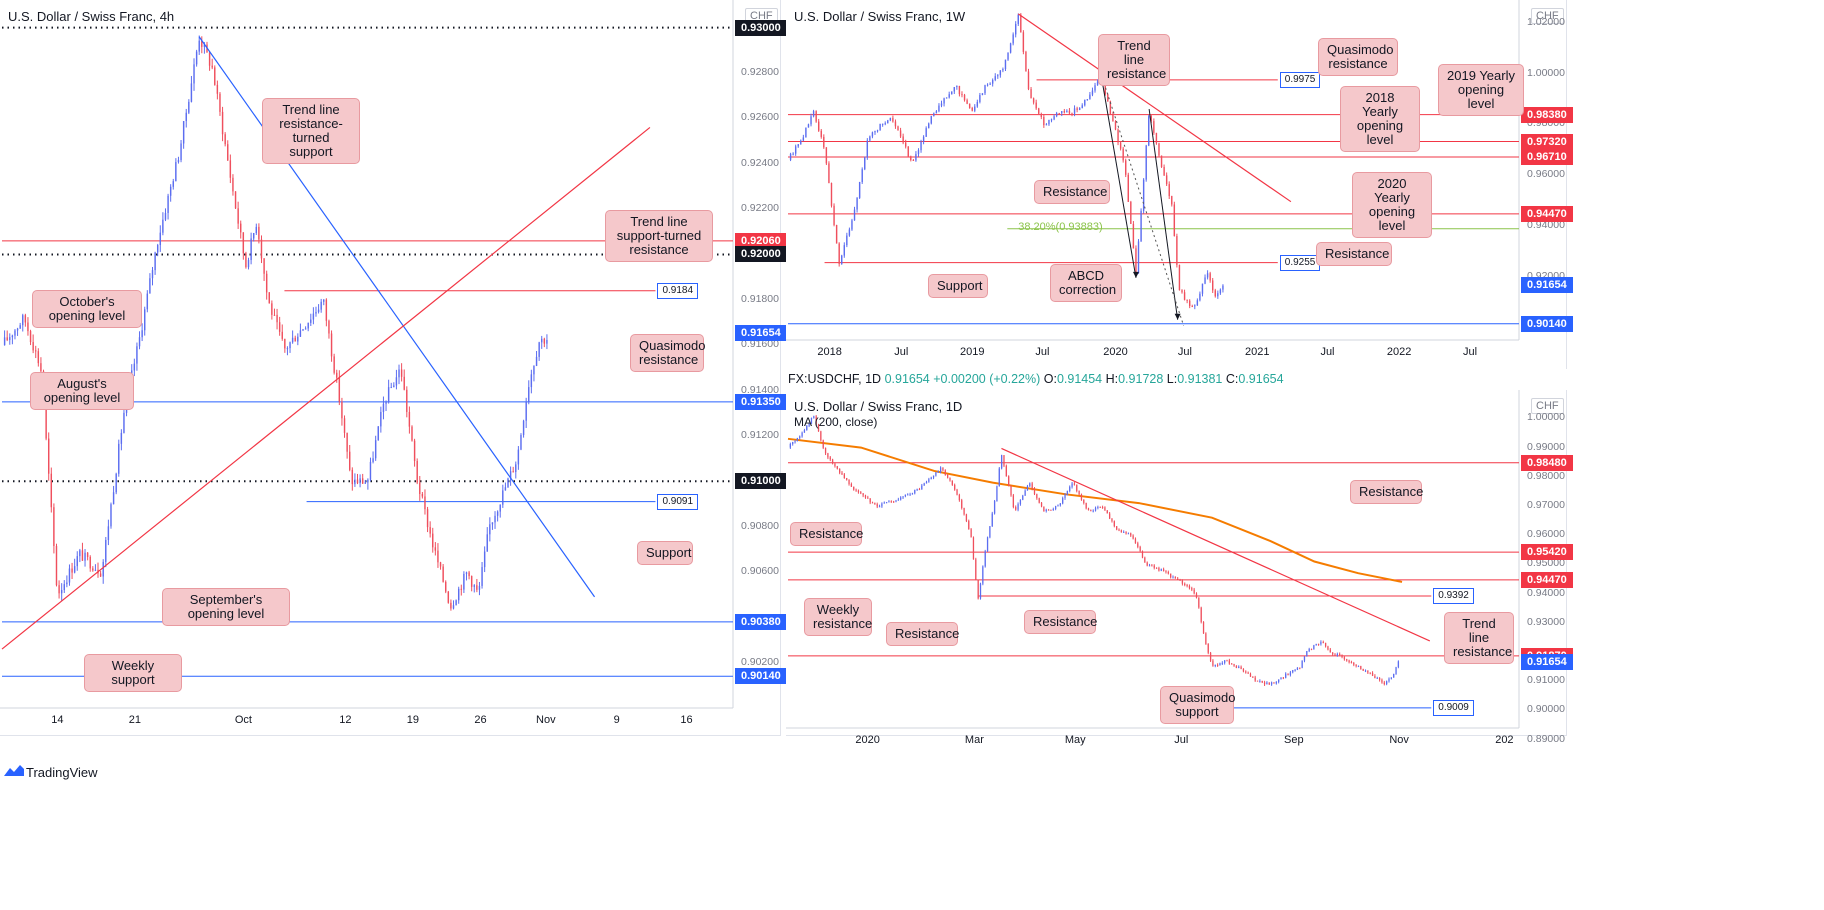 The height and width of the screenshot is (910, 1824). What do you see at coordinates (1546, 592) in the screenshot?
I see `price-axis-label: 0.94000` at bounding box center [1546, 592].